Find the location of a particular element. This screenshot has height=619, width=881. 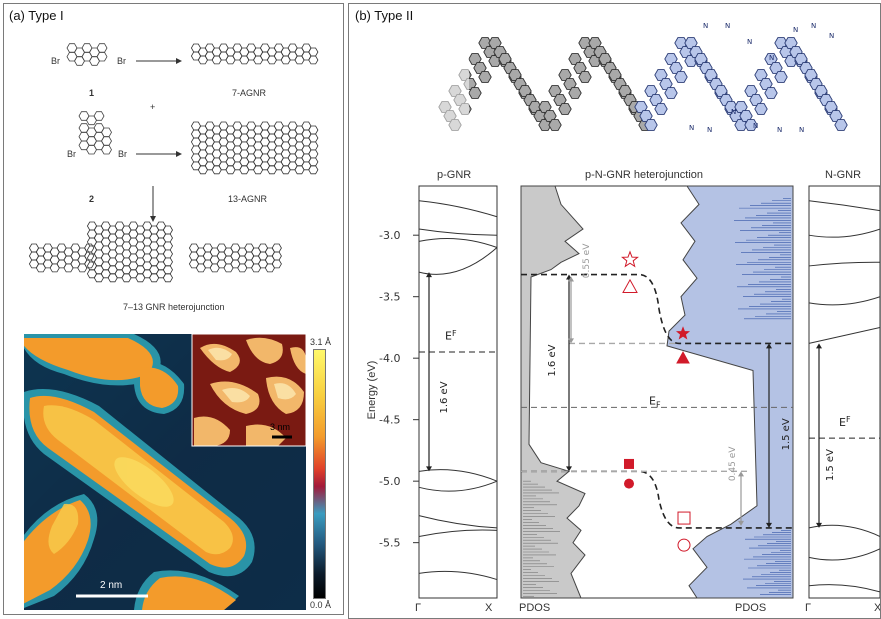

left-fermi-label: E is located at coordinates (448, 336).